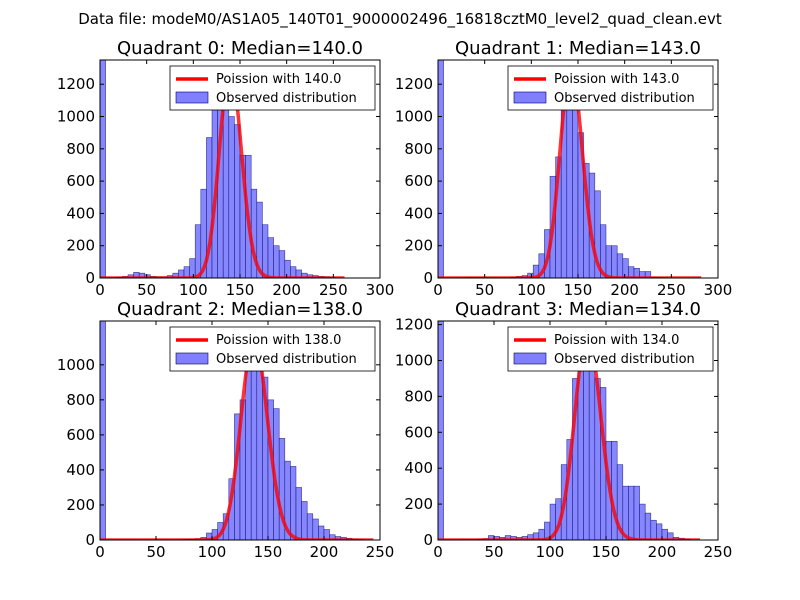  What do you see at coordinates (578, 48) in the screenshot?
I see `panel-title: Quadrant 1: Median=143.0` at bounding box center [578, 48].